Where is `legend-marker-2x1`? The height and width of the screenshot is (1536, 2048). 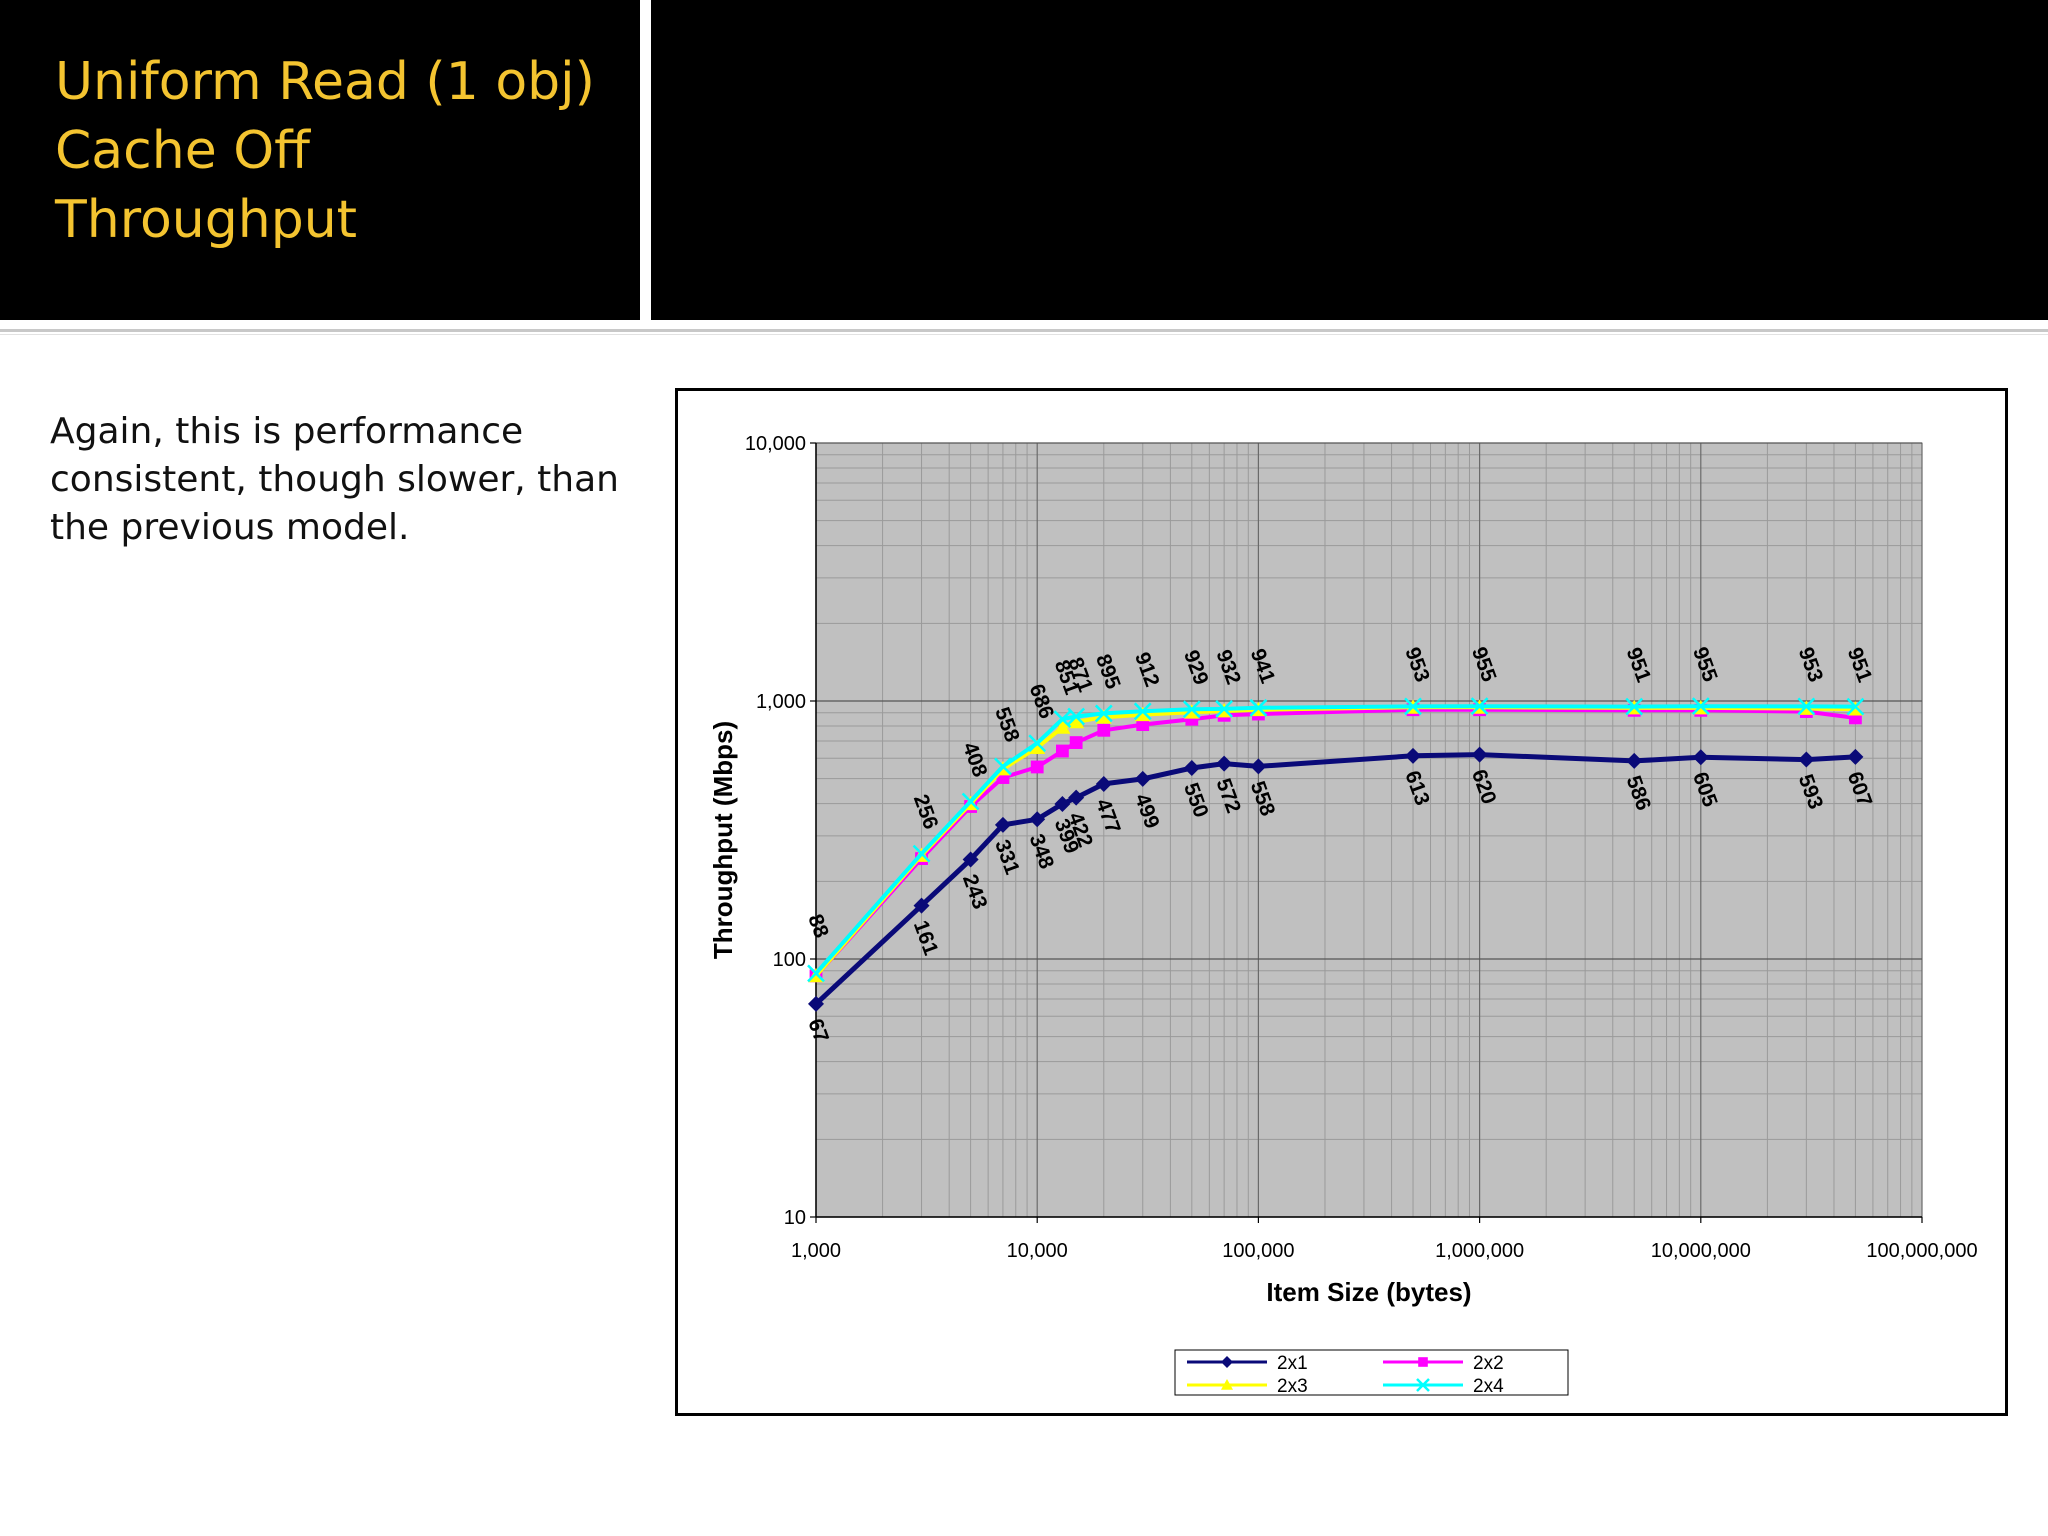
legend-marker-2x1 is located at coordinates (1227, 1362).